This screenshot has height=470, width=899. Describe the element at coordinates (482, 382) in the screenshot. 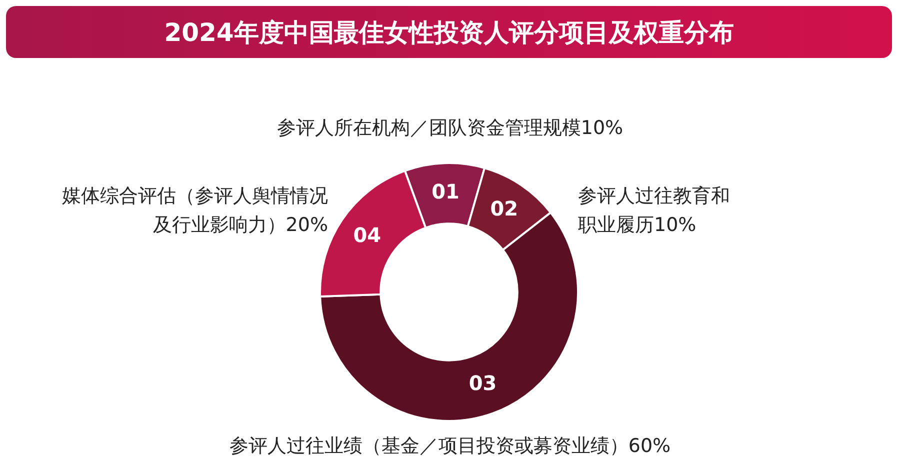

I see `text: 03` at that location.